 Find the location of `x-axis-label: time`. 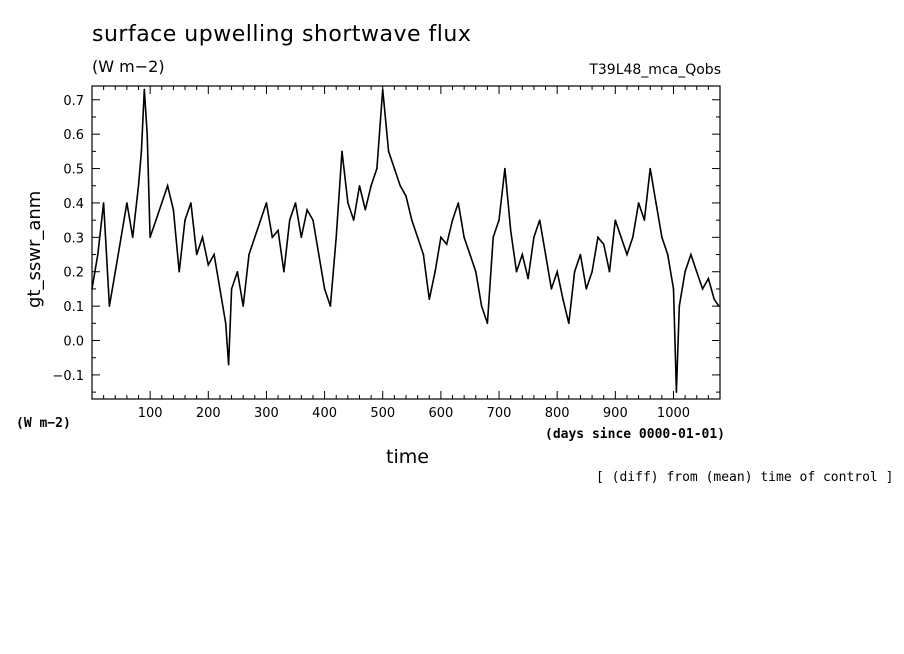

x-axis-label: time is located at coordinates (407, 457).